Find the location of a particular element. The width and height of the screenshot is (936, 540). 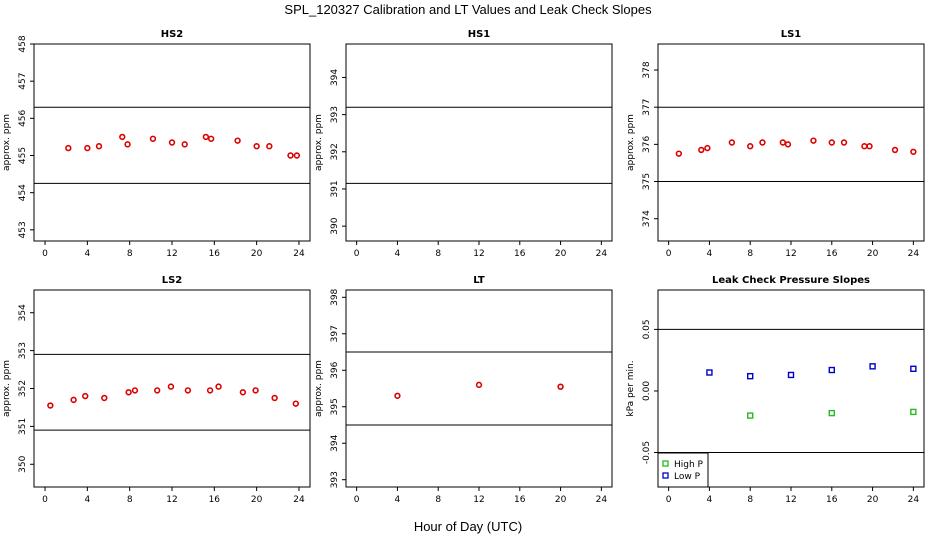

y-tick-label: 394 is located at coordinates (335, 442).